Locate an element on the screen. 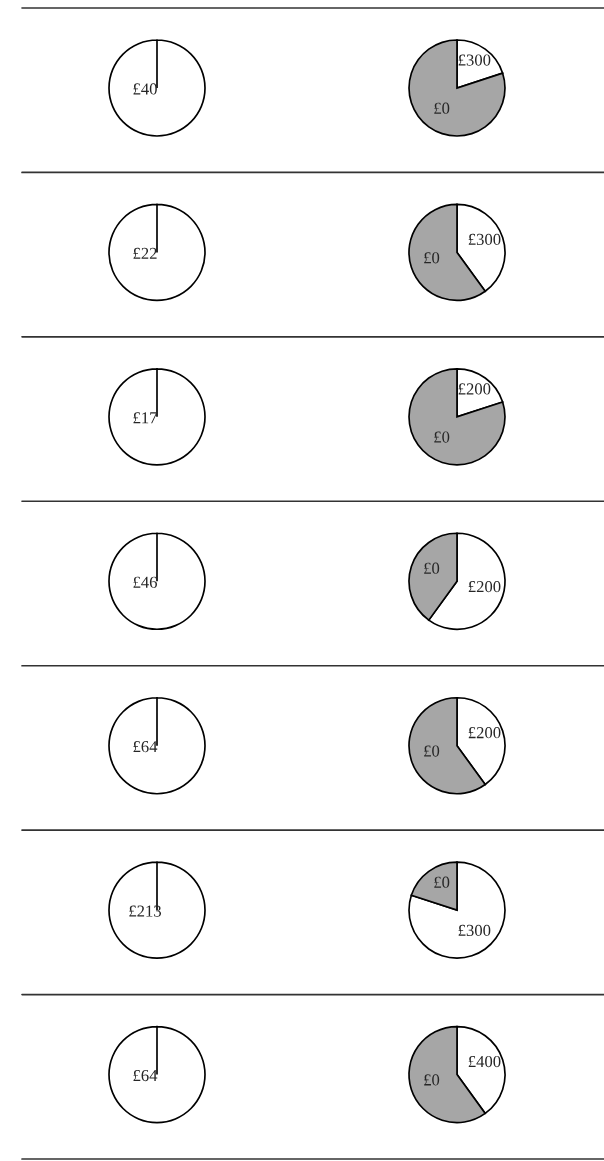  slice-label: £40 is located at coordinates (145, 89).